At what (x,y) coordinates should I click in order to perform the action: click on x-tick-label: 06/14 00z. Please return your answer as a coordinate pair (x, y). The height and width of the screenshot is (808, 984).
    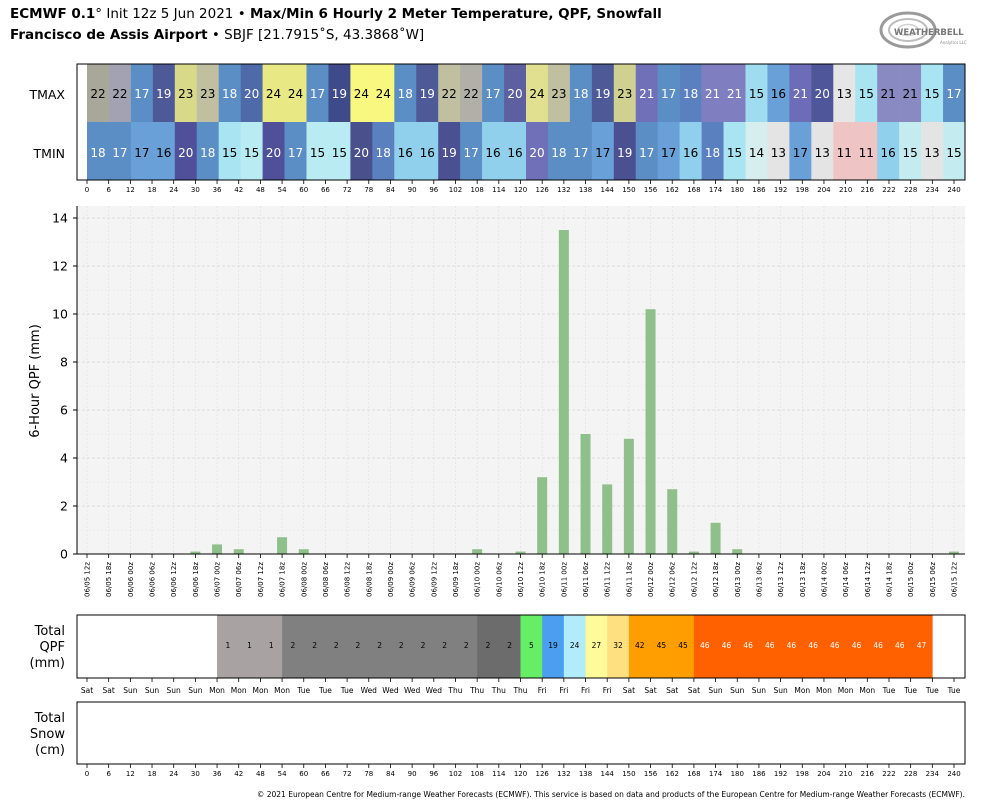
    Looking at the image, I should click on (824, 579).